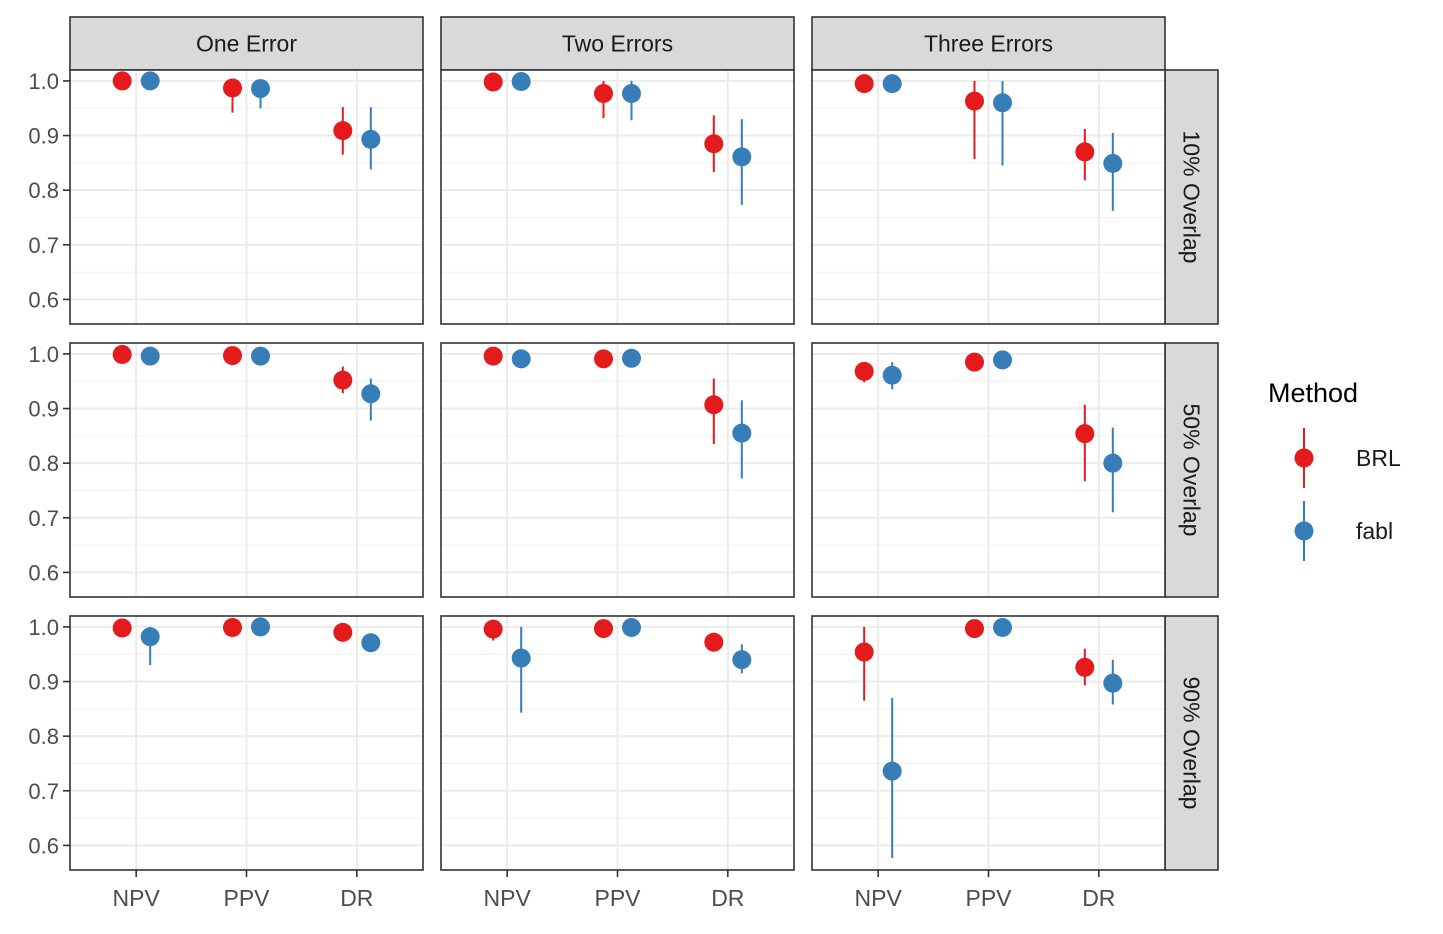  Describe the element at coordinates (246, 470) in the screenshot. I see `panel-border-r1-c0` at that location.